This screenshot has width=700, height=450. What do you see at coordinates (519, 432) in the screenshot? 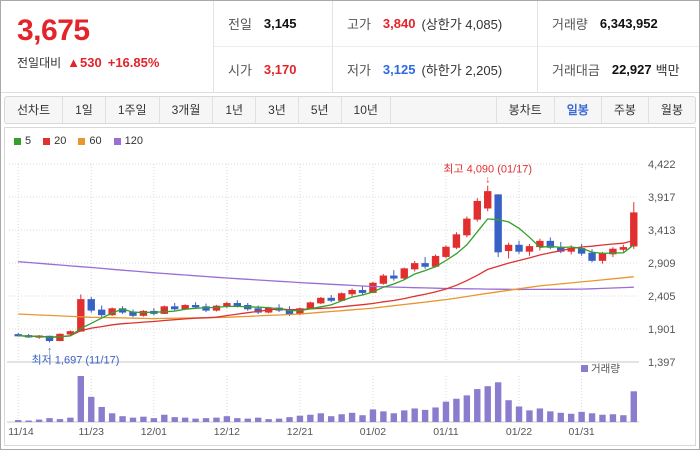
I see `x-axis-label: 01/22` at bounding box center [519, 432].